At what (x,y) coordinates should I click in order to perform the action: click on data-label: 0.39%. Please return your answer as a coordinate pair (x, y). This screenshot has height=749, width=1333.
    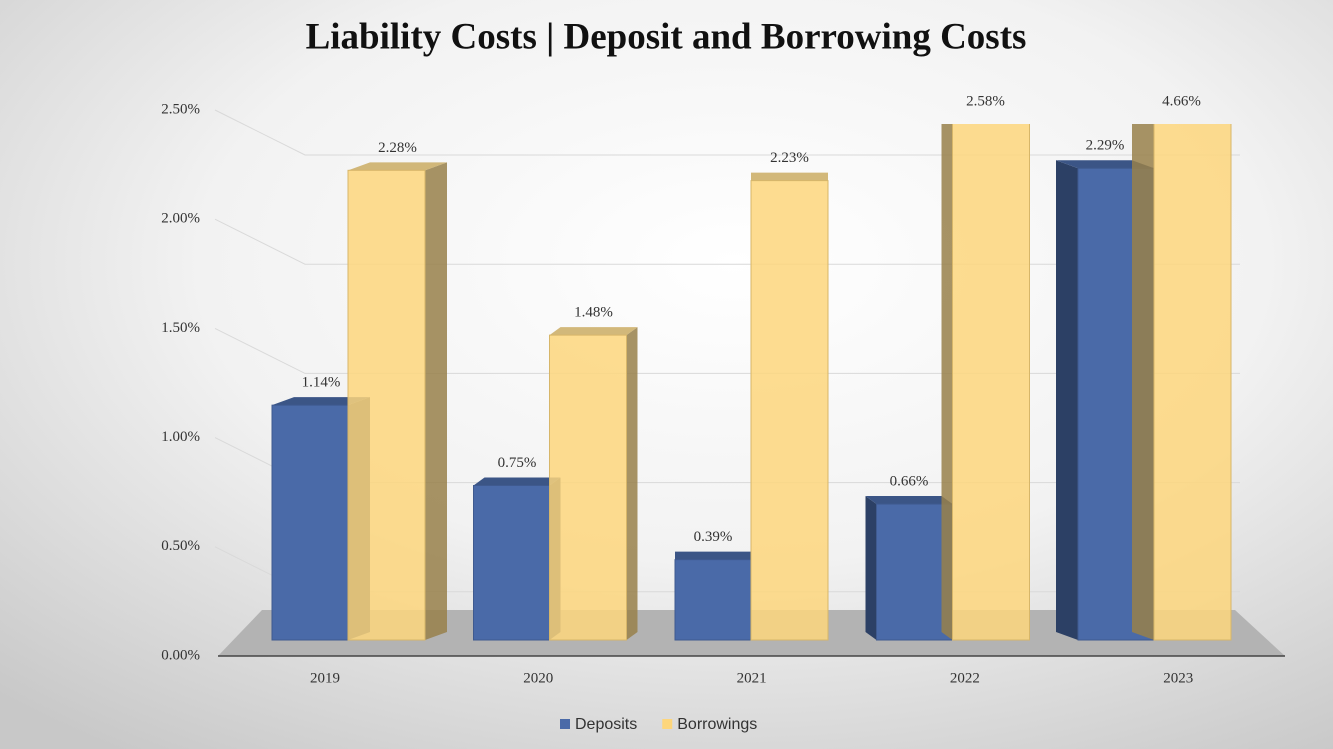
    Looking at the image, I should click on (713, 537).